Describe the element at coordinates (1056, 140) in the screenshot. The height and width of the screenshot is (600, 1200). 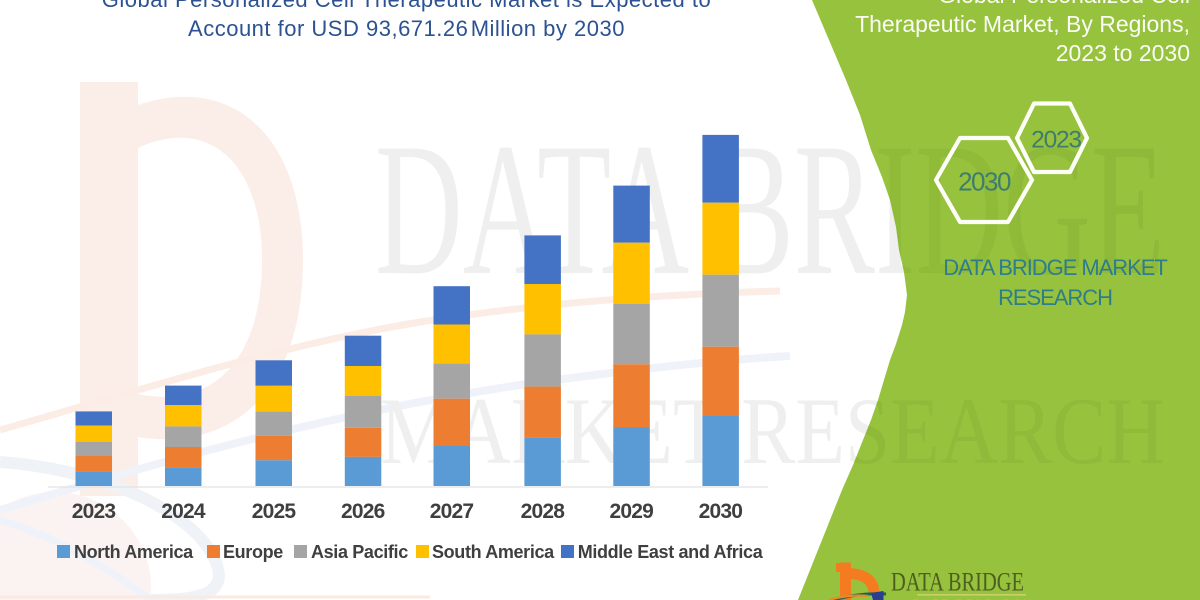
I see `svg-text: 2023` at that location.